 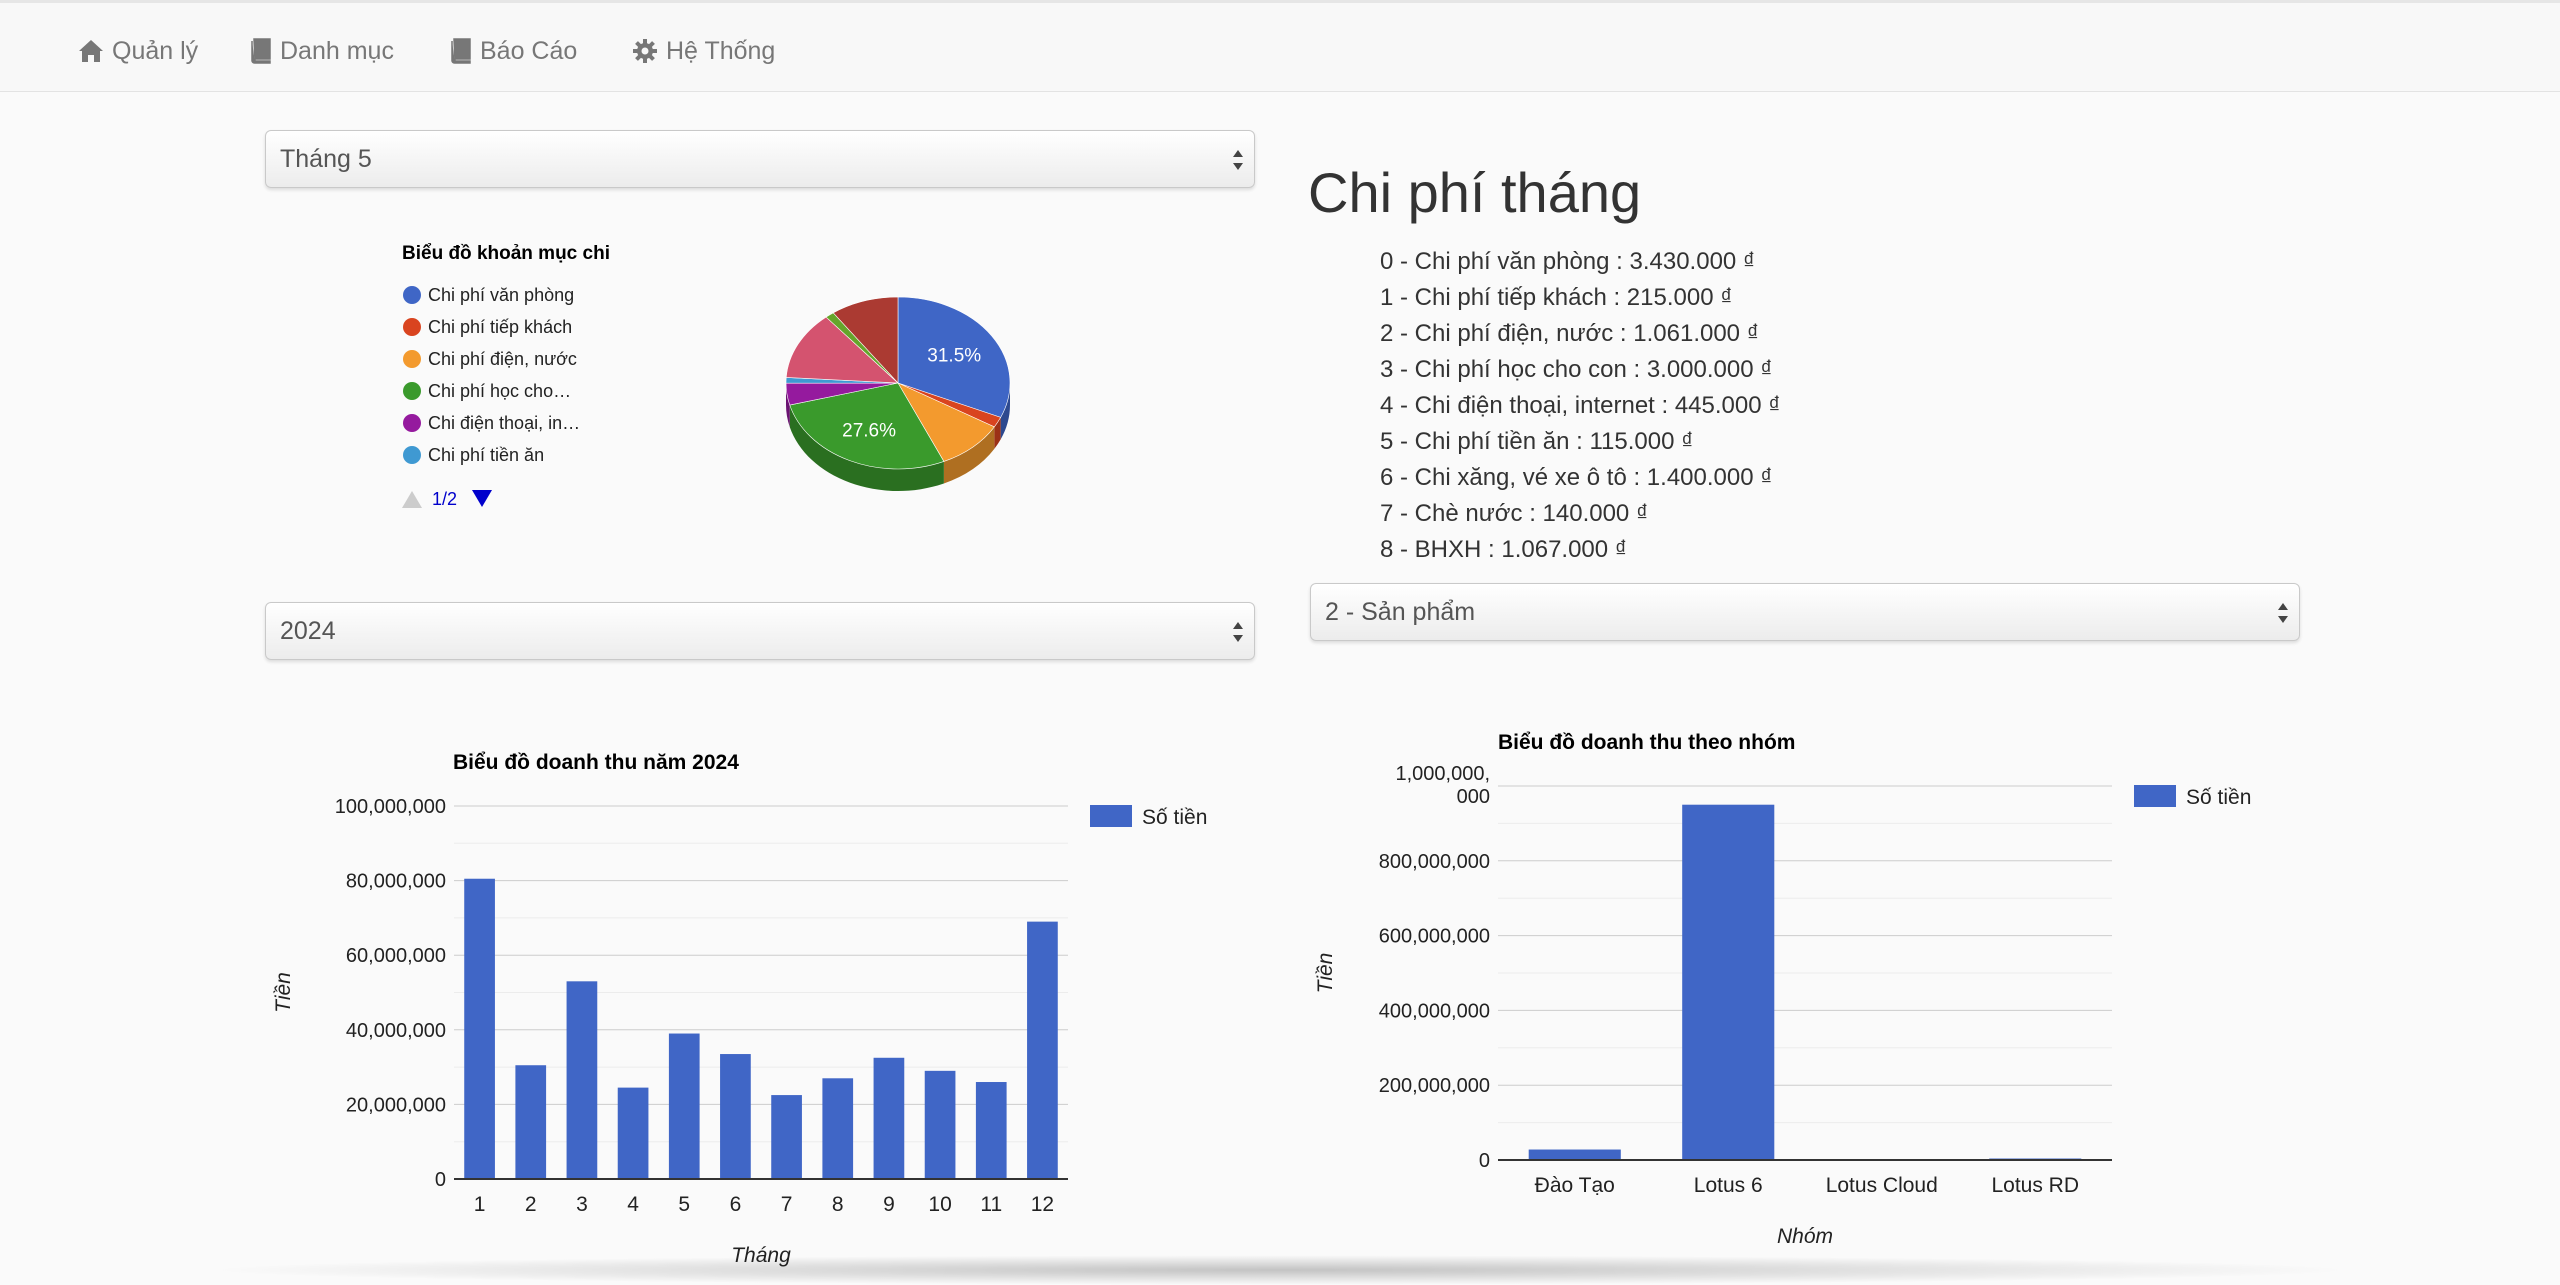 What do you see at coordinates (396, 956) in the screenshot?
I see `y-tick-label: 60,000,000` at bounding box center [396, 956].